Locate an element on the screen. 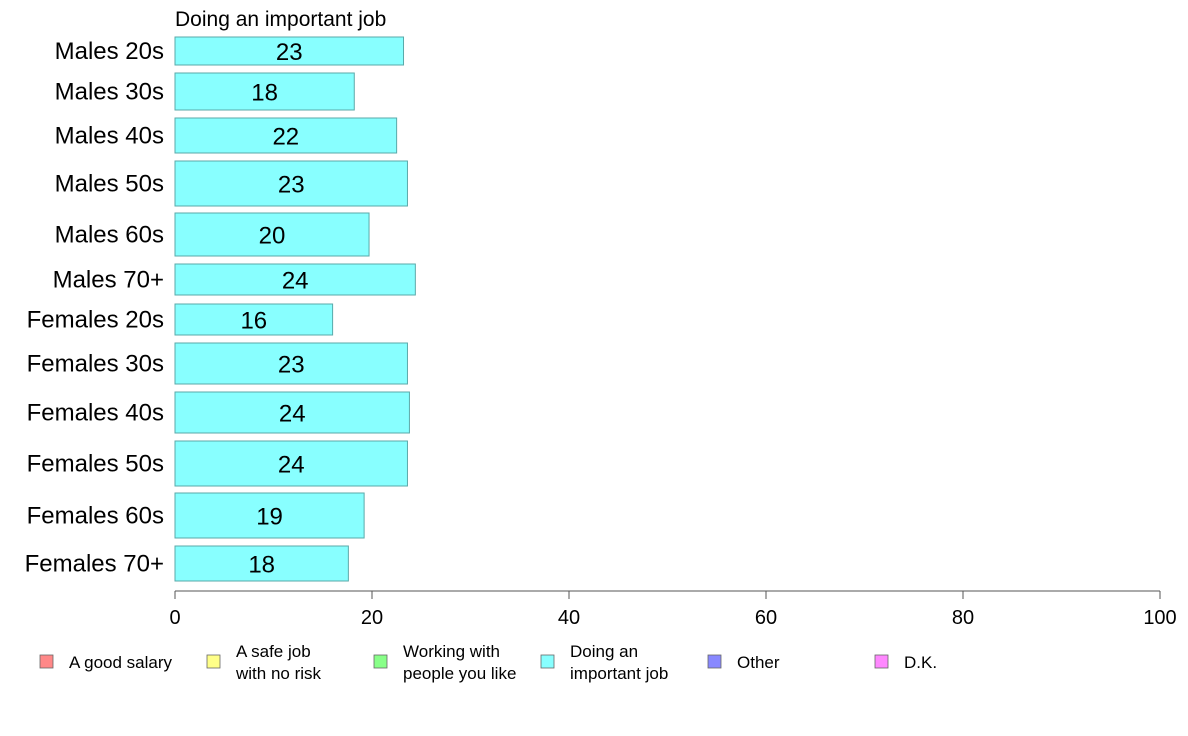  legend-label: A safe job is located at coordinates (273, 651).